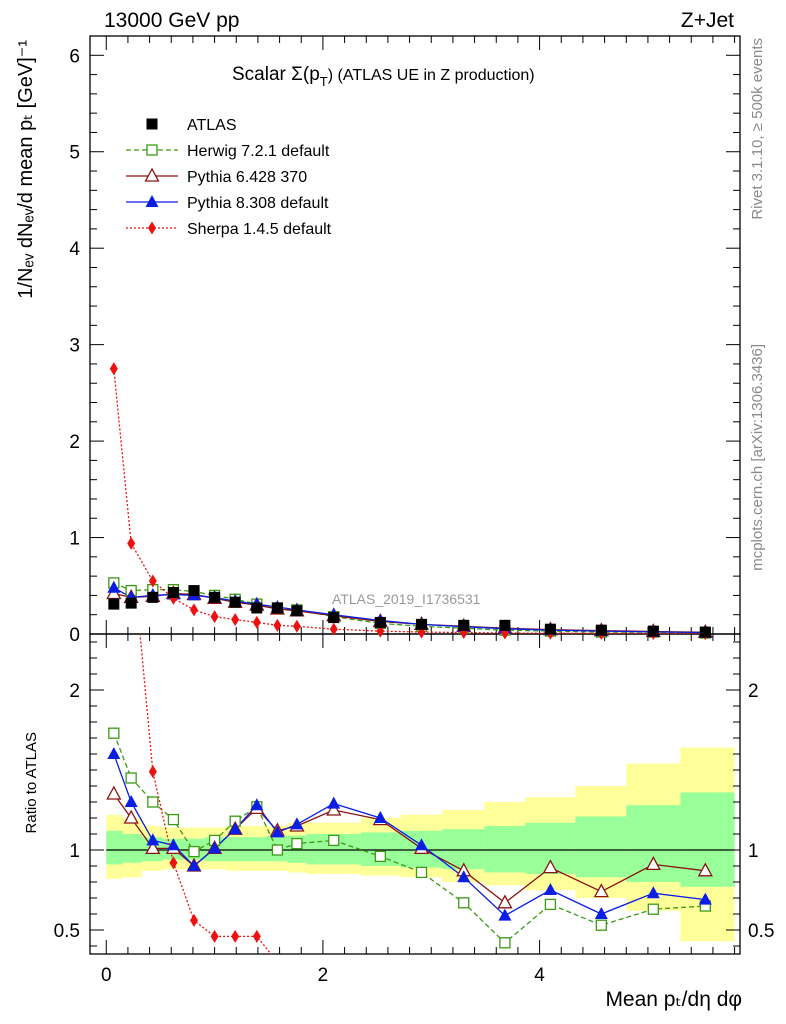 Image resolution: width=786 pixels, height=1024 pixels. What do you see at coordinates (74, 442) in the screenshot?
I see `y-tick-label-main: 2` at bounding box center [74, 442].